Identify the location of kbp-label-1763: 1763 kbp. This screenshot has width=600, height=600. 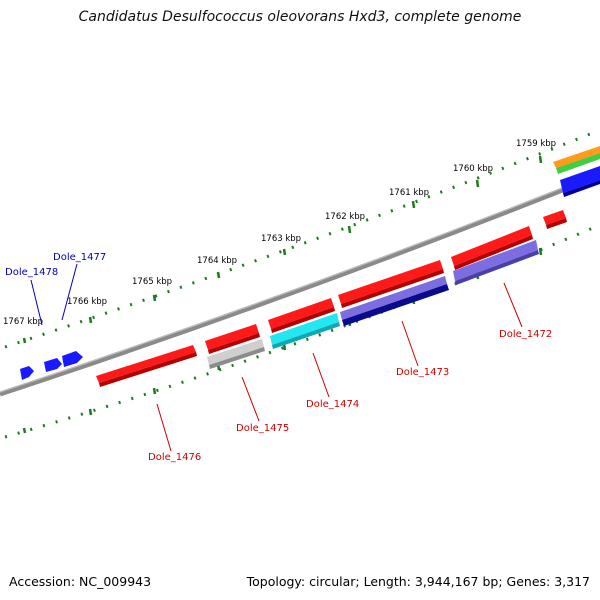
(281, 239).